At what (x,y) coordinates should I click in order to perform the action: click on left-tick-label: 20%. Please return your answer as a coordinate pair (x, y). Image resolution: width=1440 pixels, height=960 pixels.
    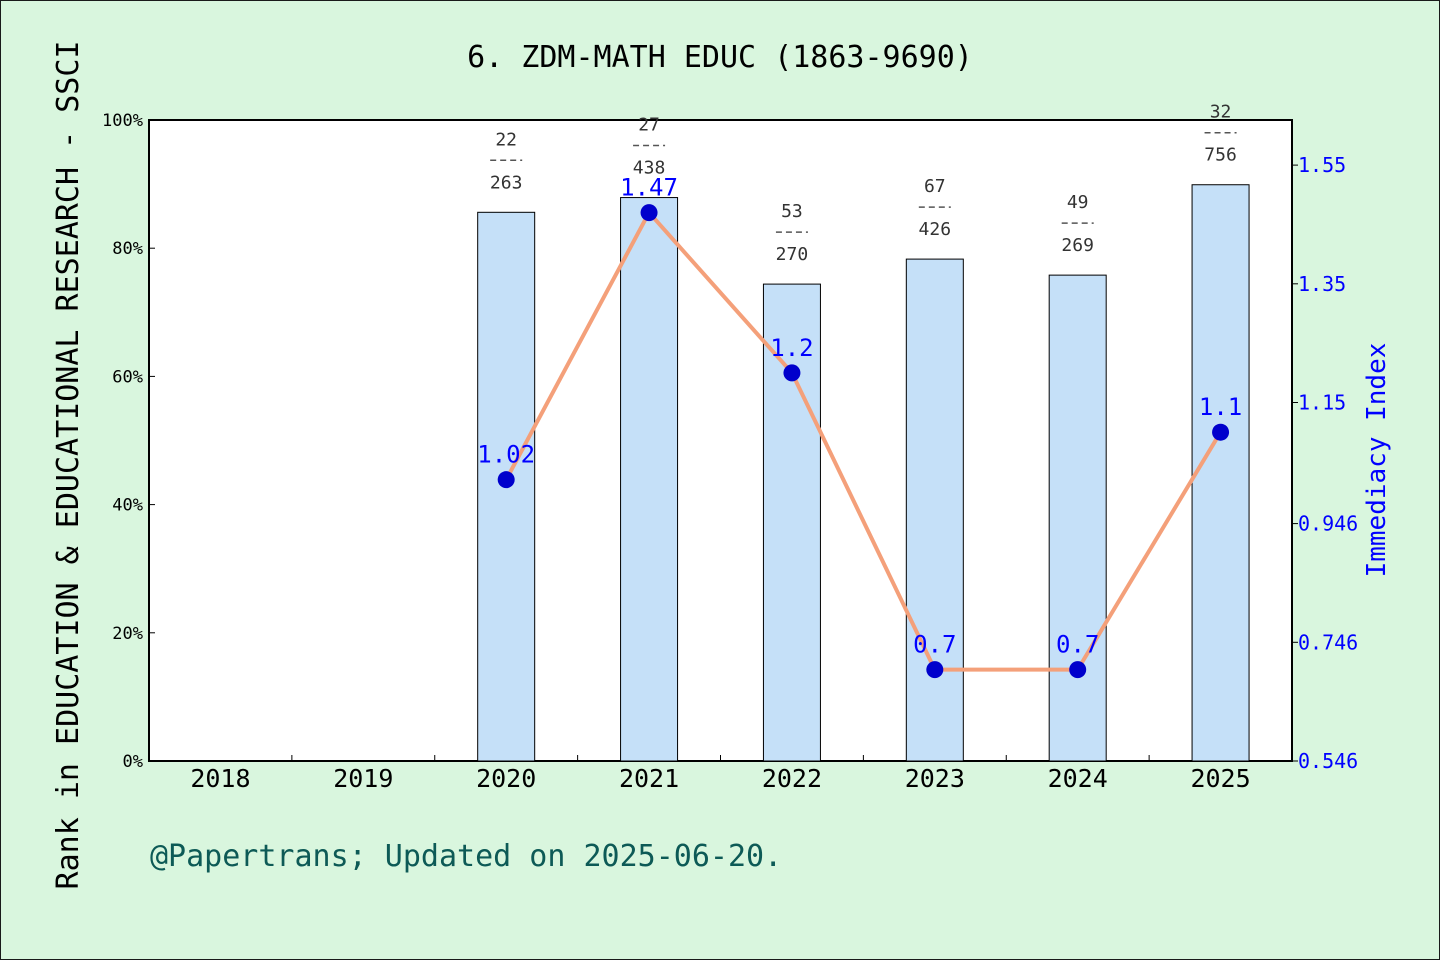
    Looking at the image, I should click on (127, 634).